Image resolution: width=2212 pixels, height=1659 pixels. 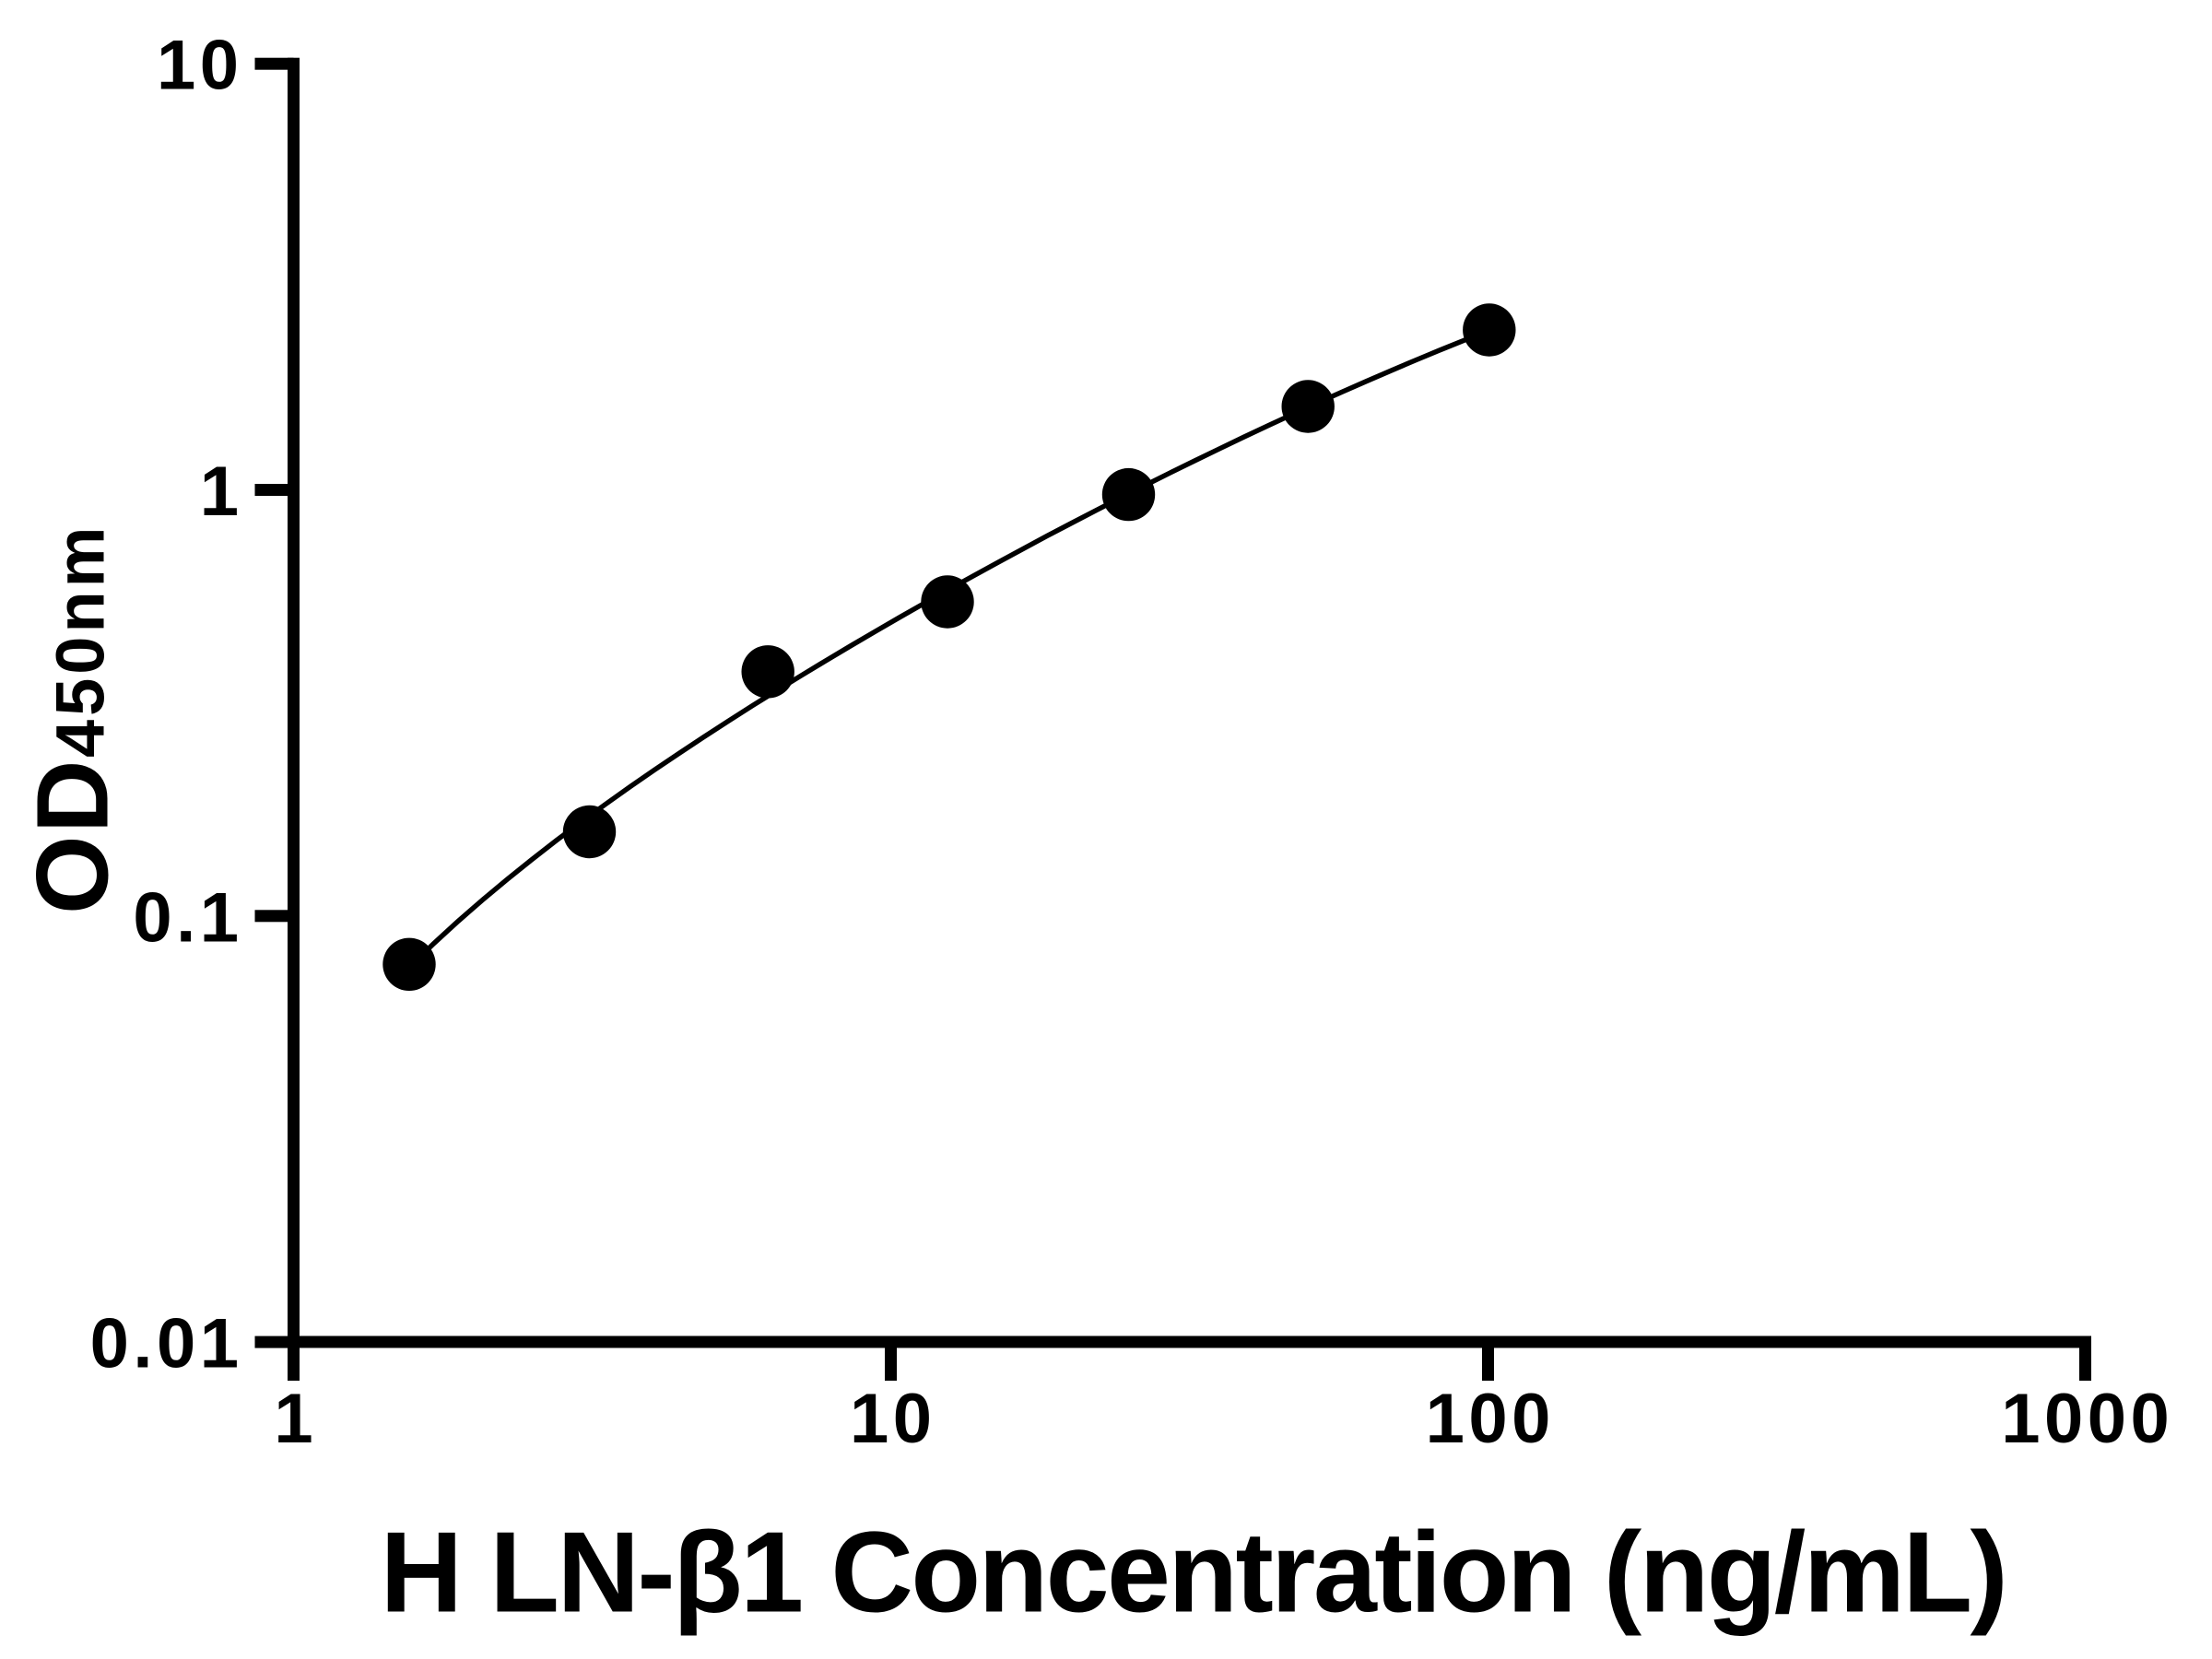 What do you see at coordinates (2087, 1419) in the screenshot?
I see `svg-text: 1000` at bounding box center [2087, 1419].